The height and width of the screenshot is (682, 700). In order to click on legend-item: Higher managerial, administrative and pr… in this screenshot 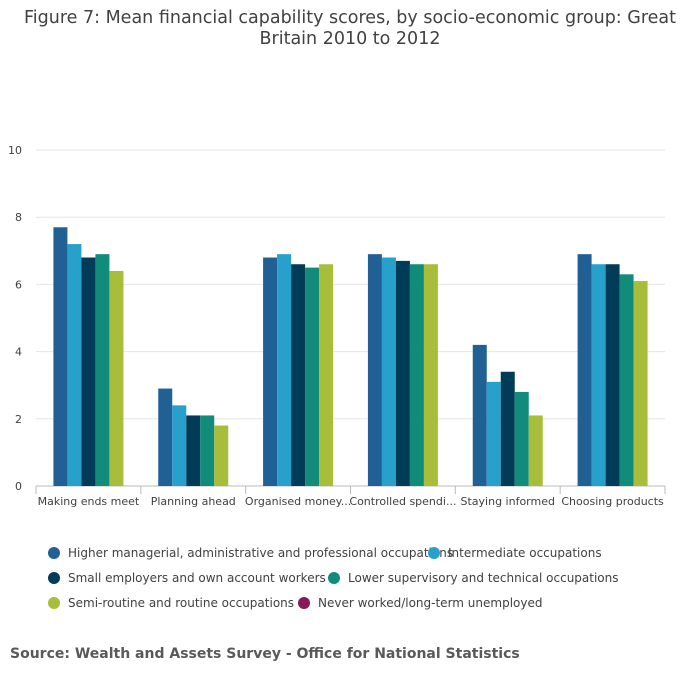, I will do `click(250, 553)`.